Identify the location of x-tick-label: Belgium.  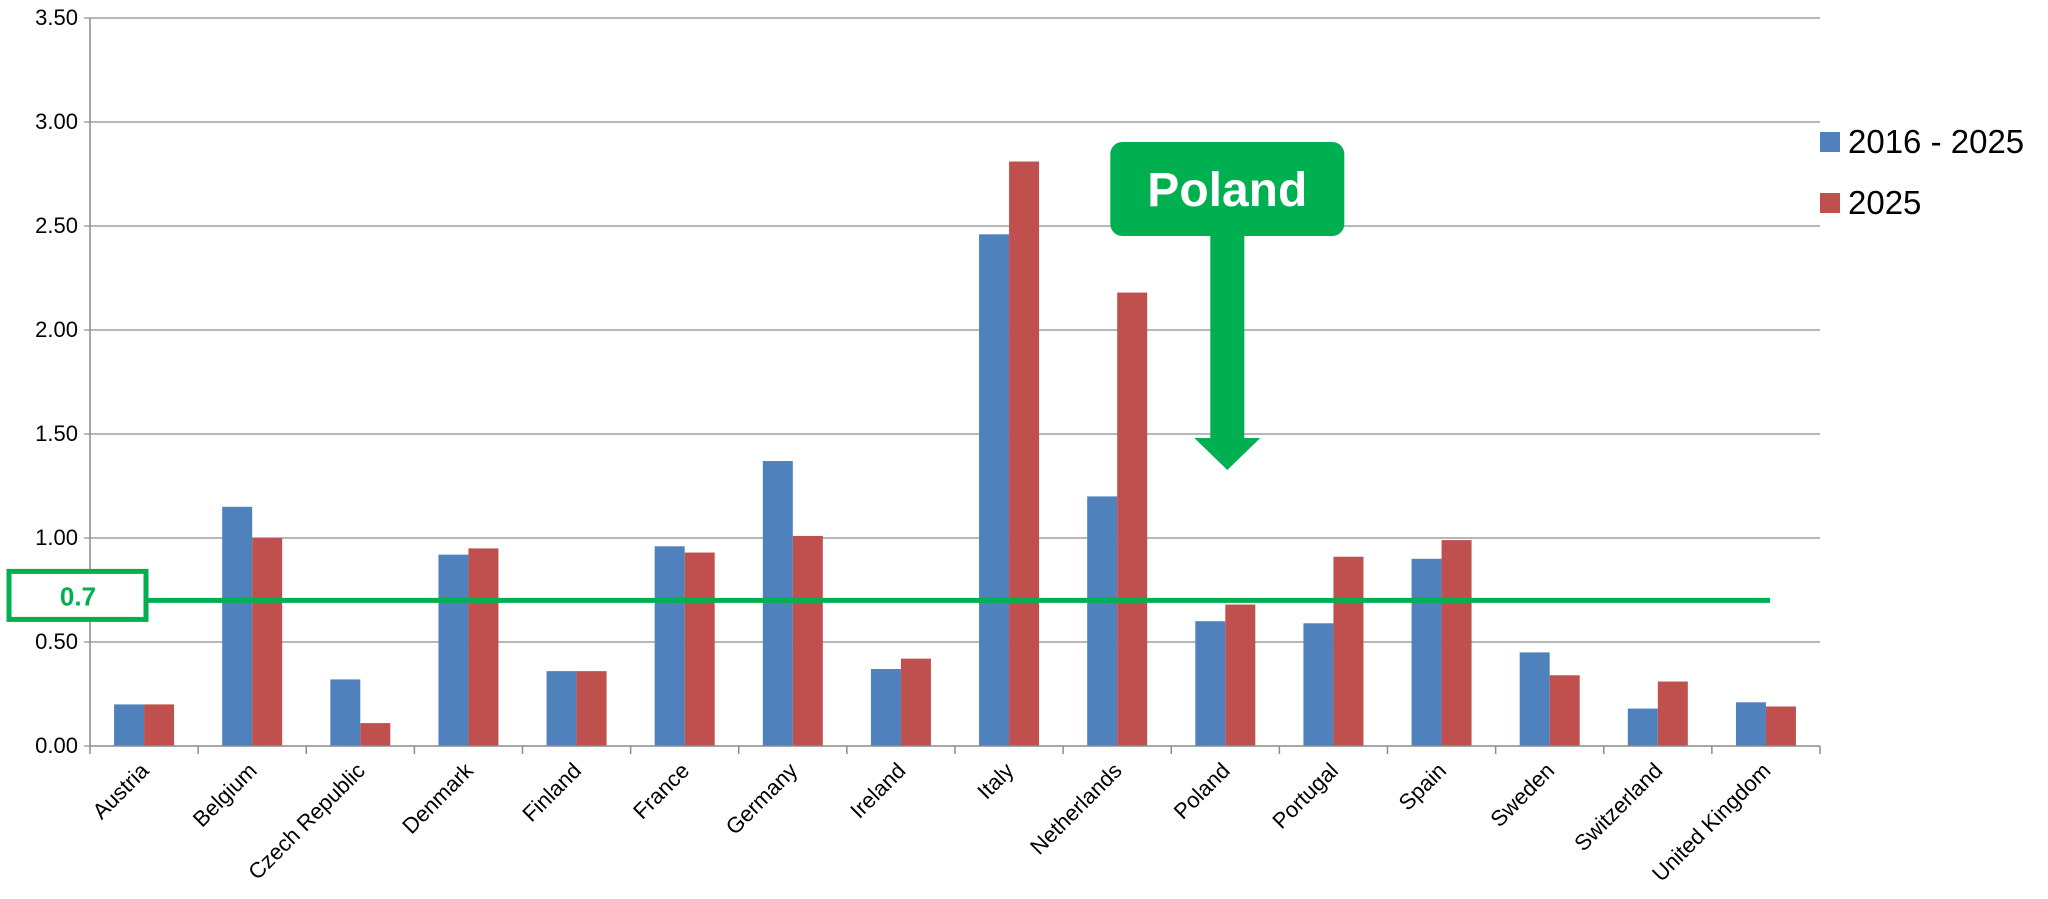
(225, 795).